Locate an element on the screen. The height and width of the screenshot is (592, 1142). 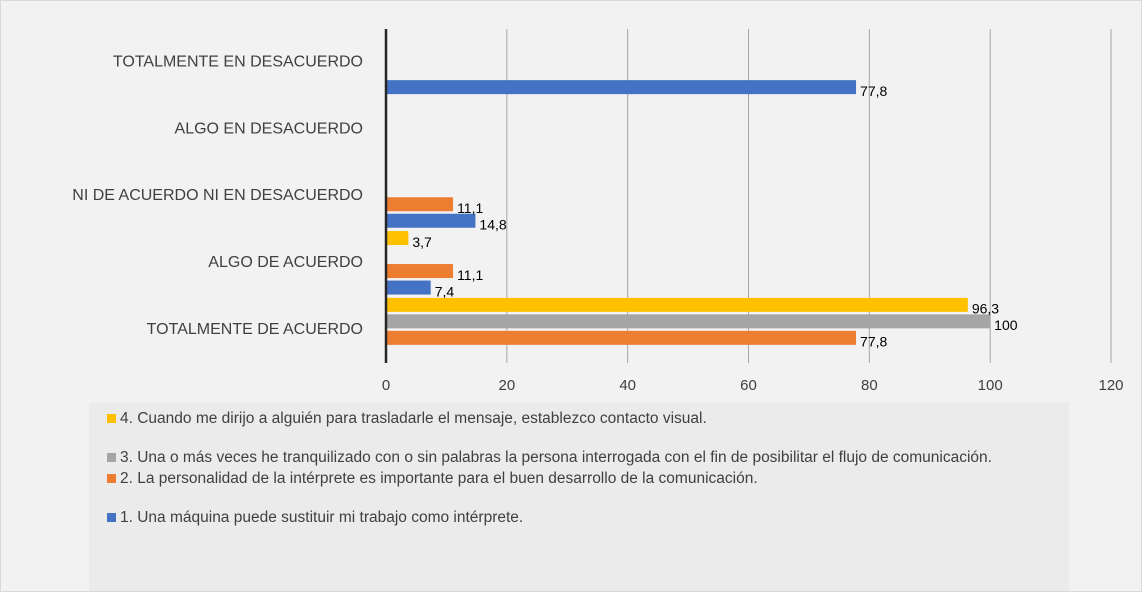
x-tick-label: 80 is located at coordinates (869, 385).